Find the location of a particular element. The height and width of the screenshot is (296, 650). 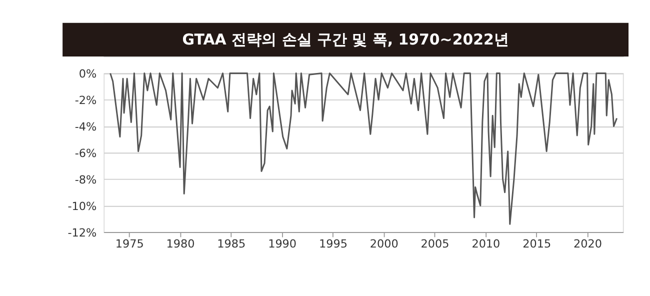

x-tick-label: 1975 is located at coordinates (129, 243).